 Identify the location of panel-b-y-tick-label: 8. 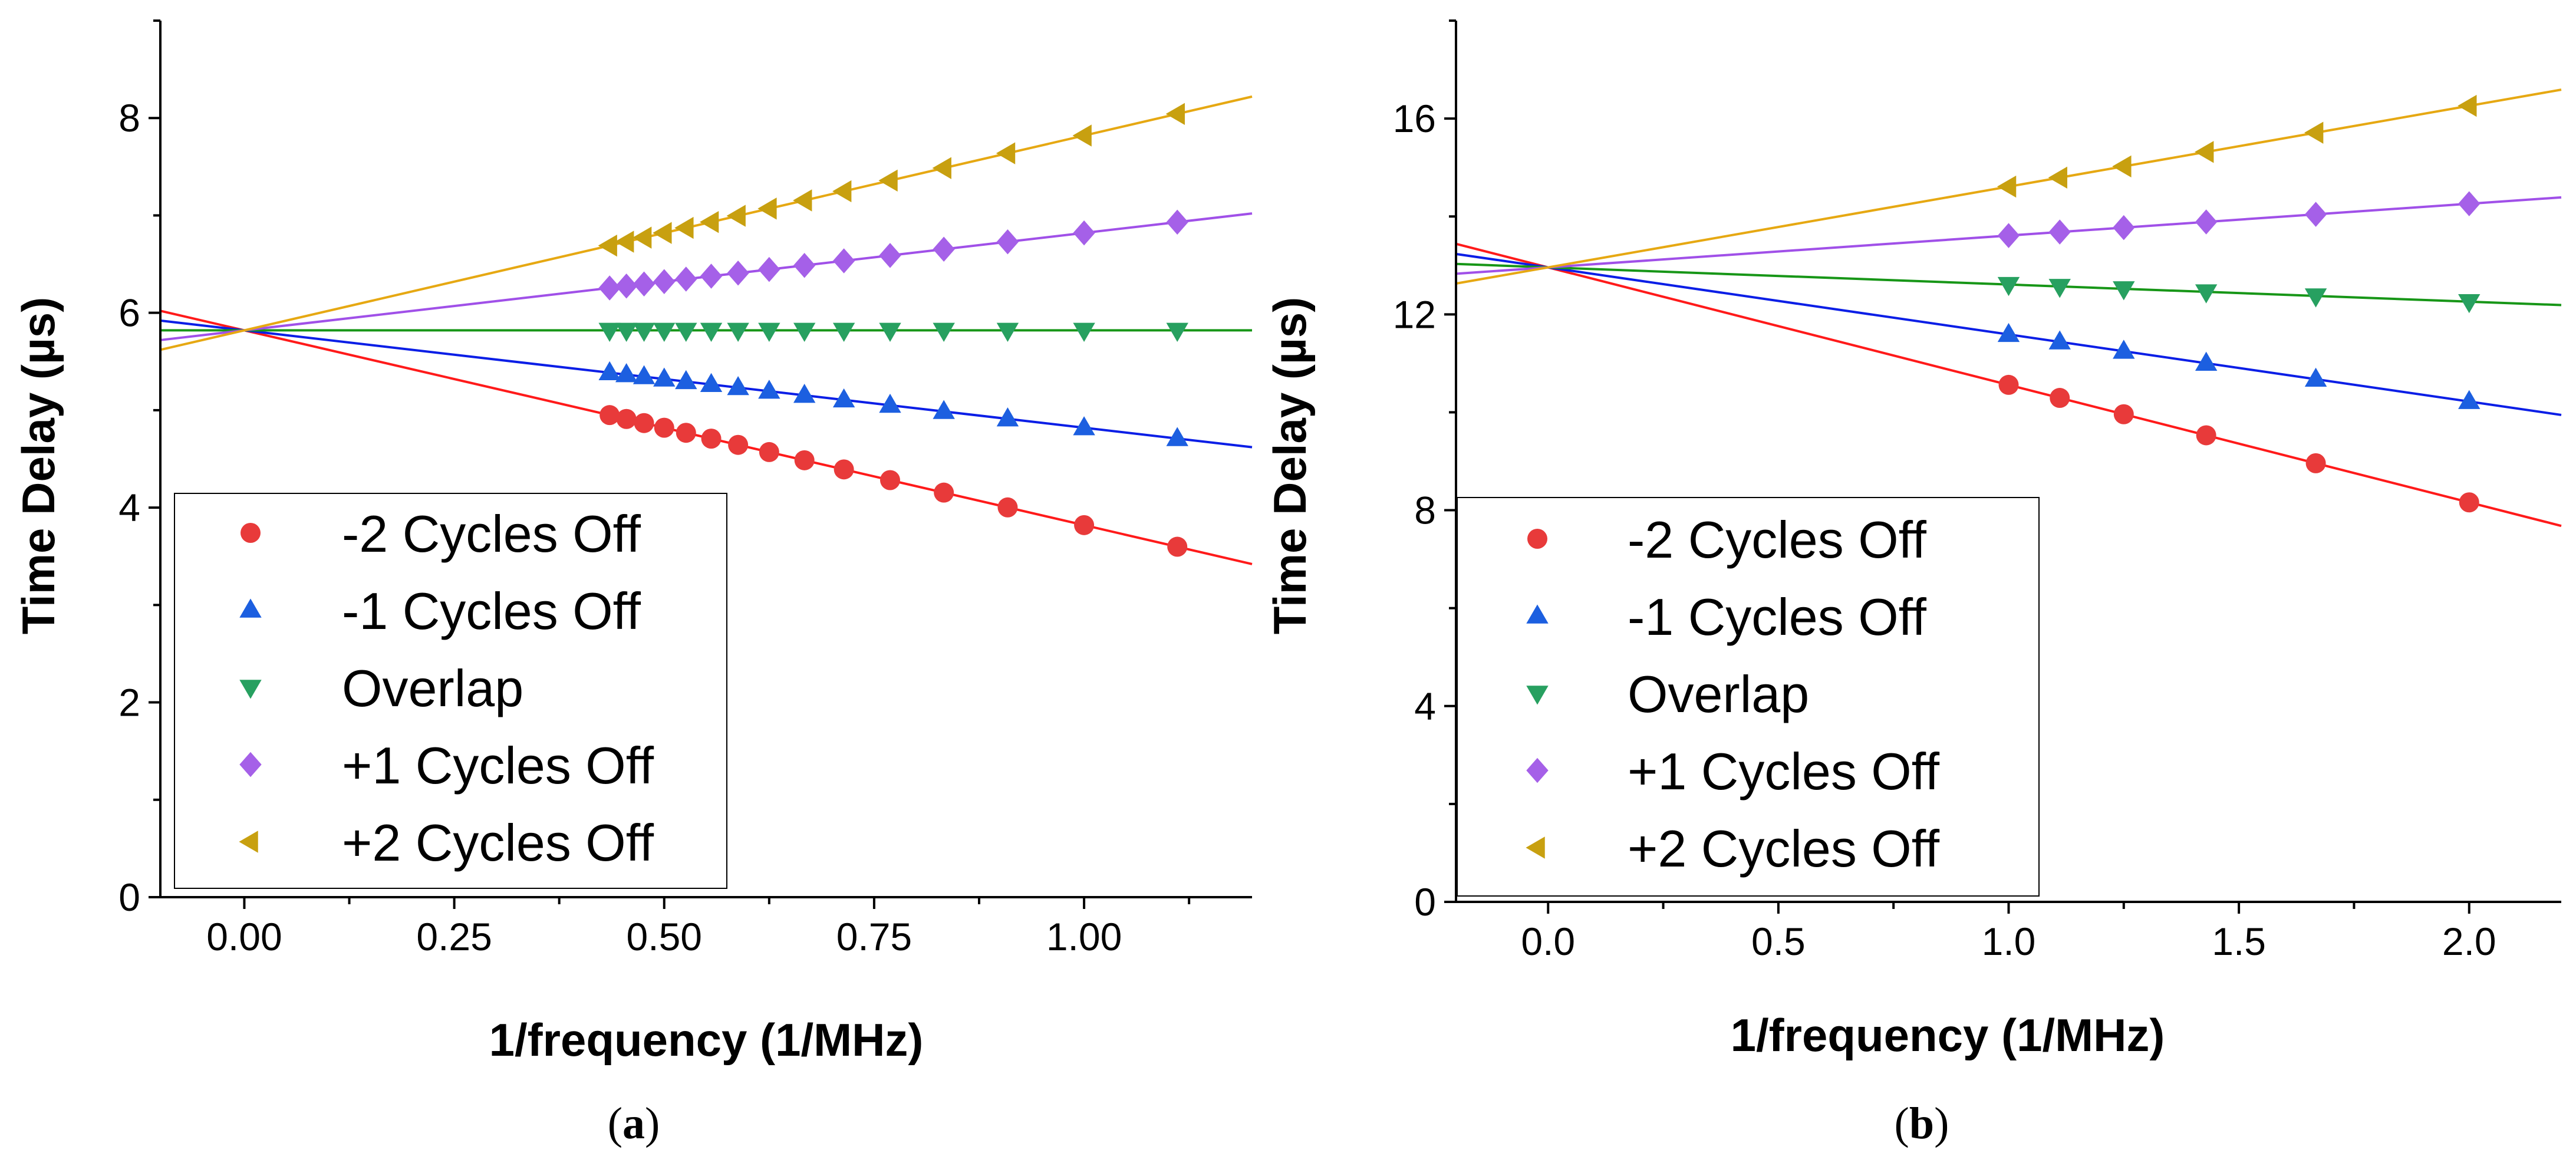
(1425, 510).